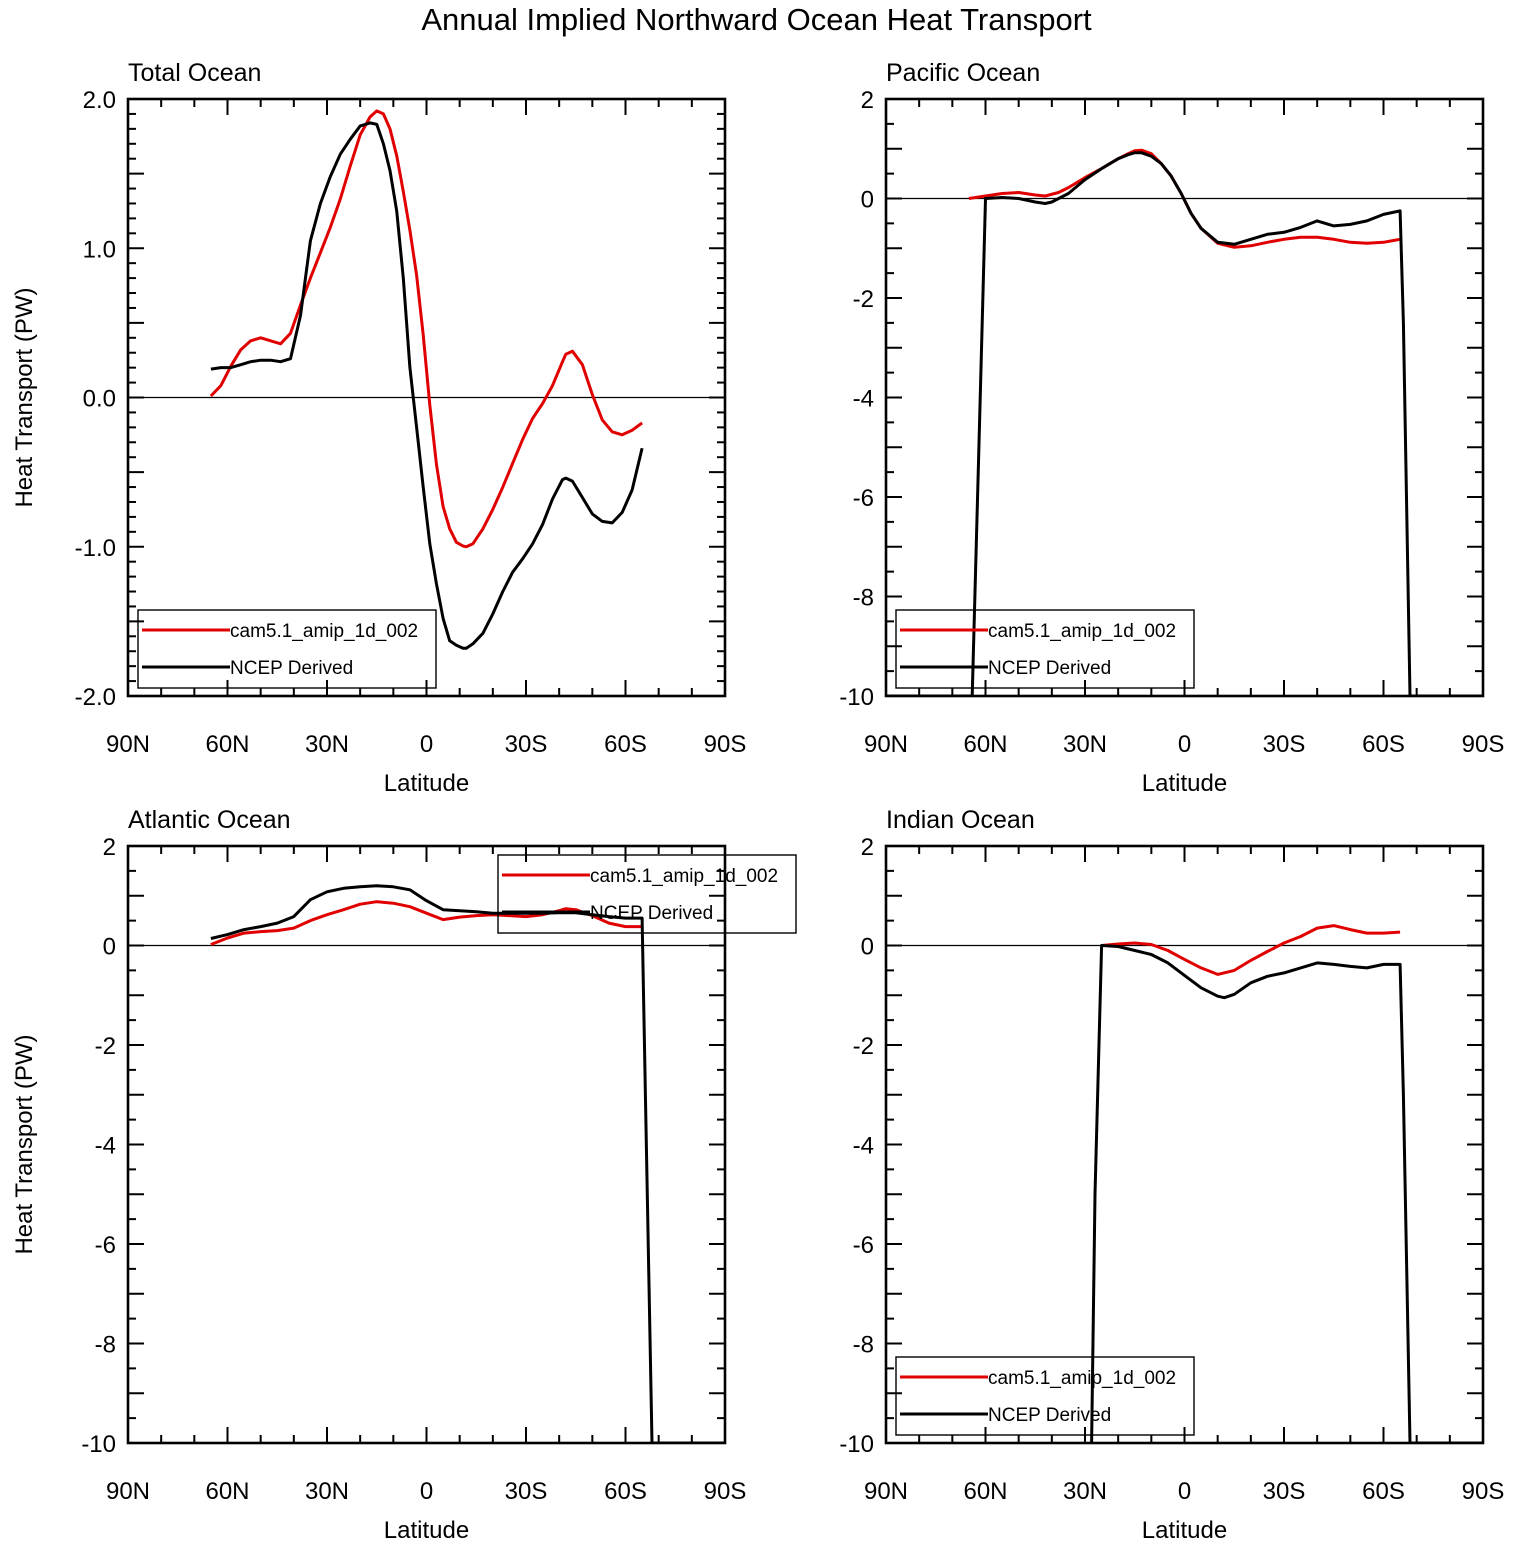 This screenshot has height=1545, width=1513. I want to click on y-tick-label: -1.0, so click(95, 548).